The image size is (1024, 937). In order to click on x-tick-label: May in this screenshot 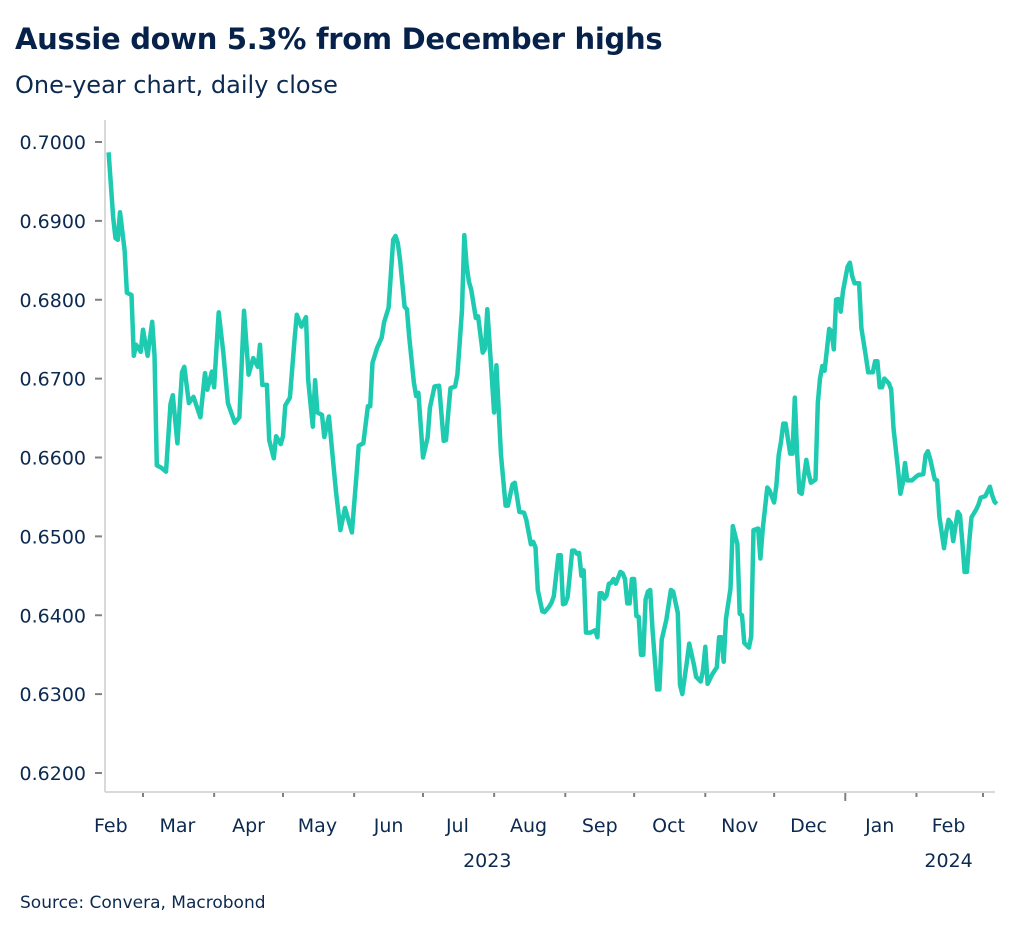, I will do `click(317, 826)`.